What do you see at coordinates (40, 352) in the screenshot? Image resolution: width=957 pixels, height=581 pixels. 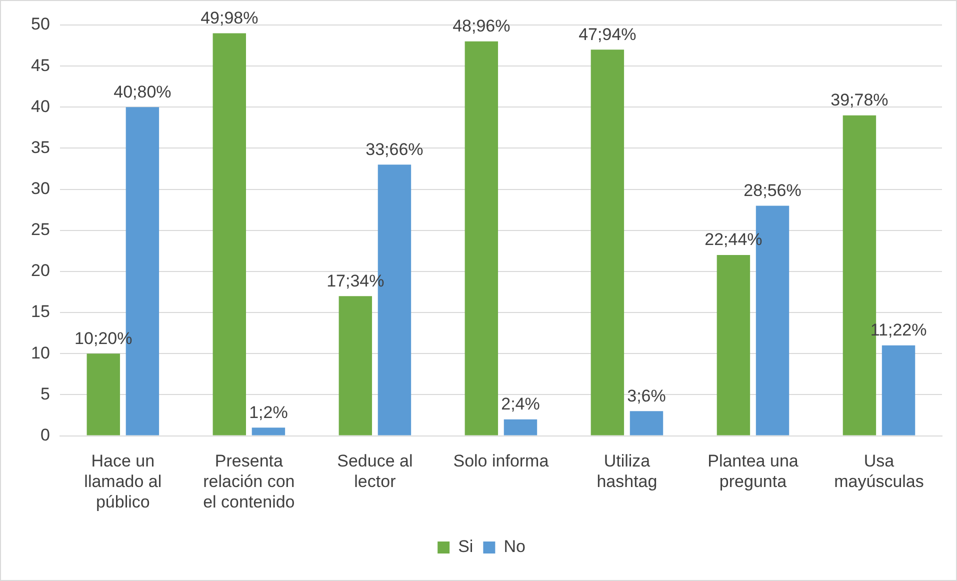 I see `y-tick-label: 10` at bounding box center [40, 352].